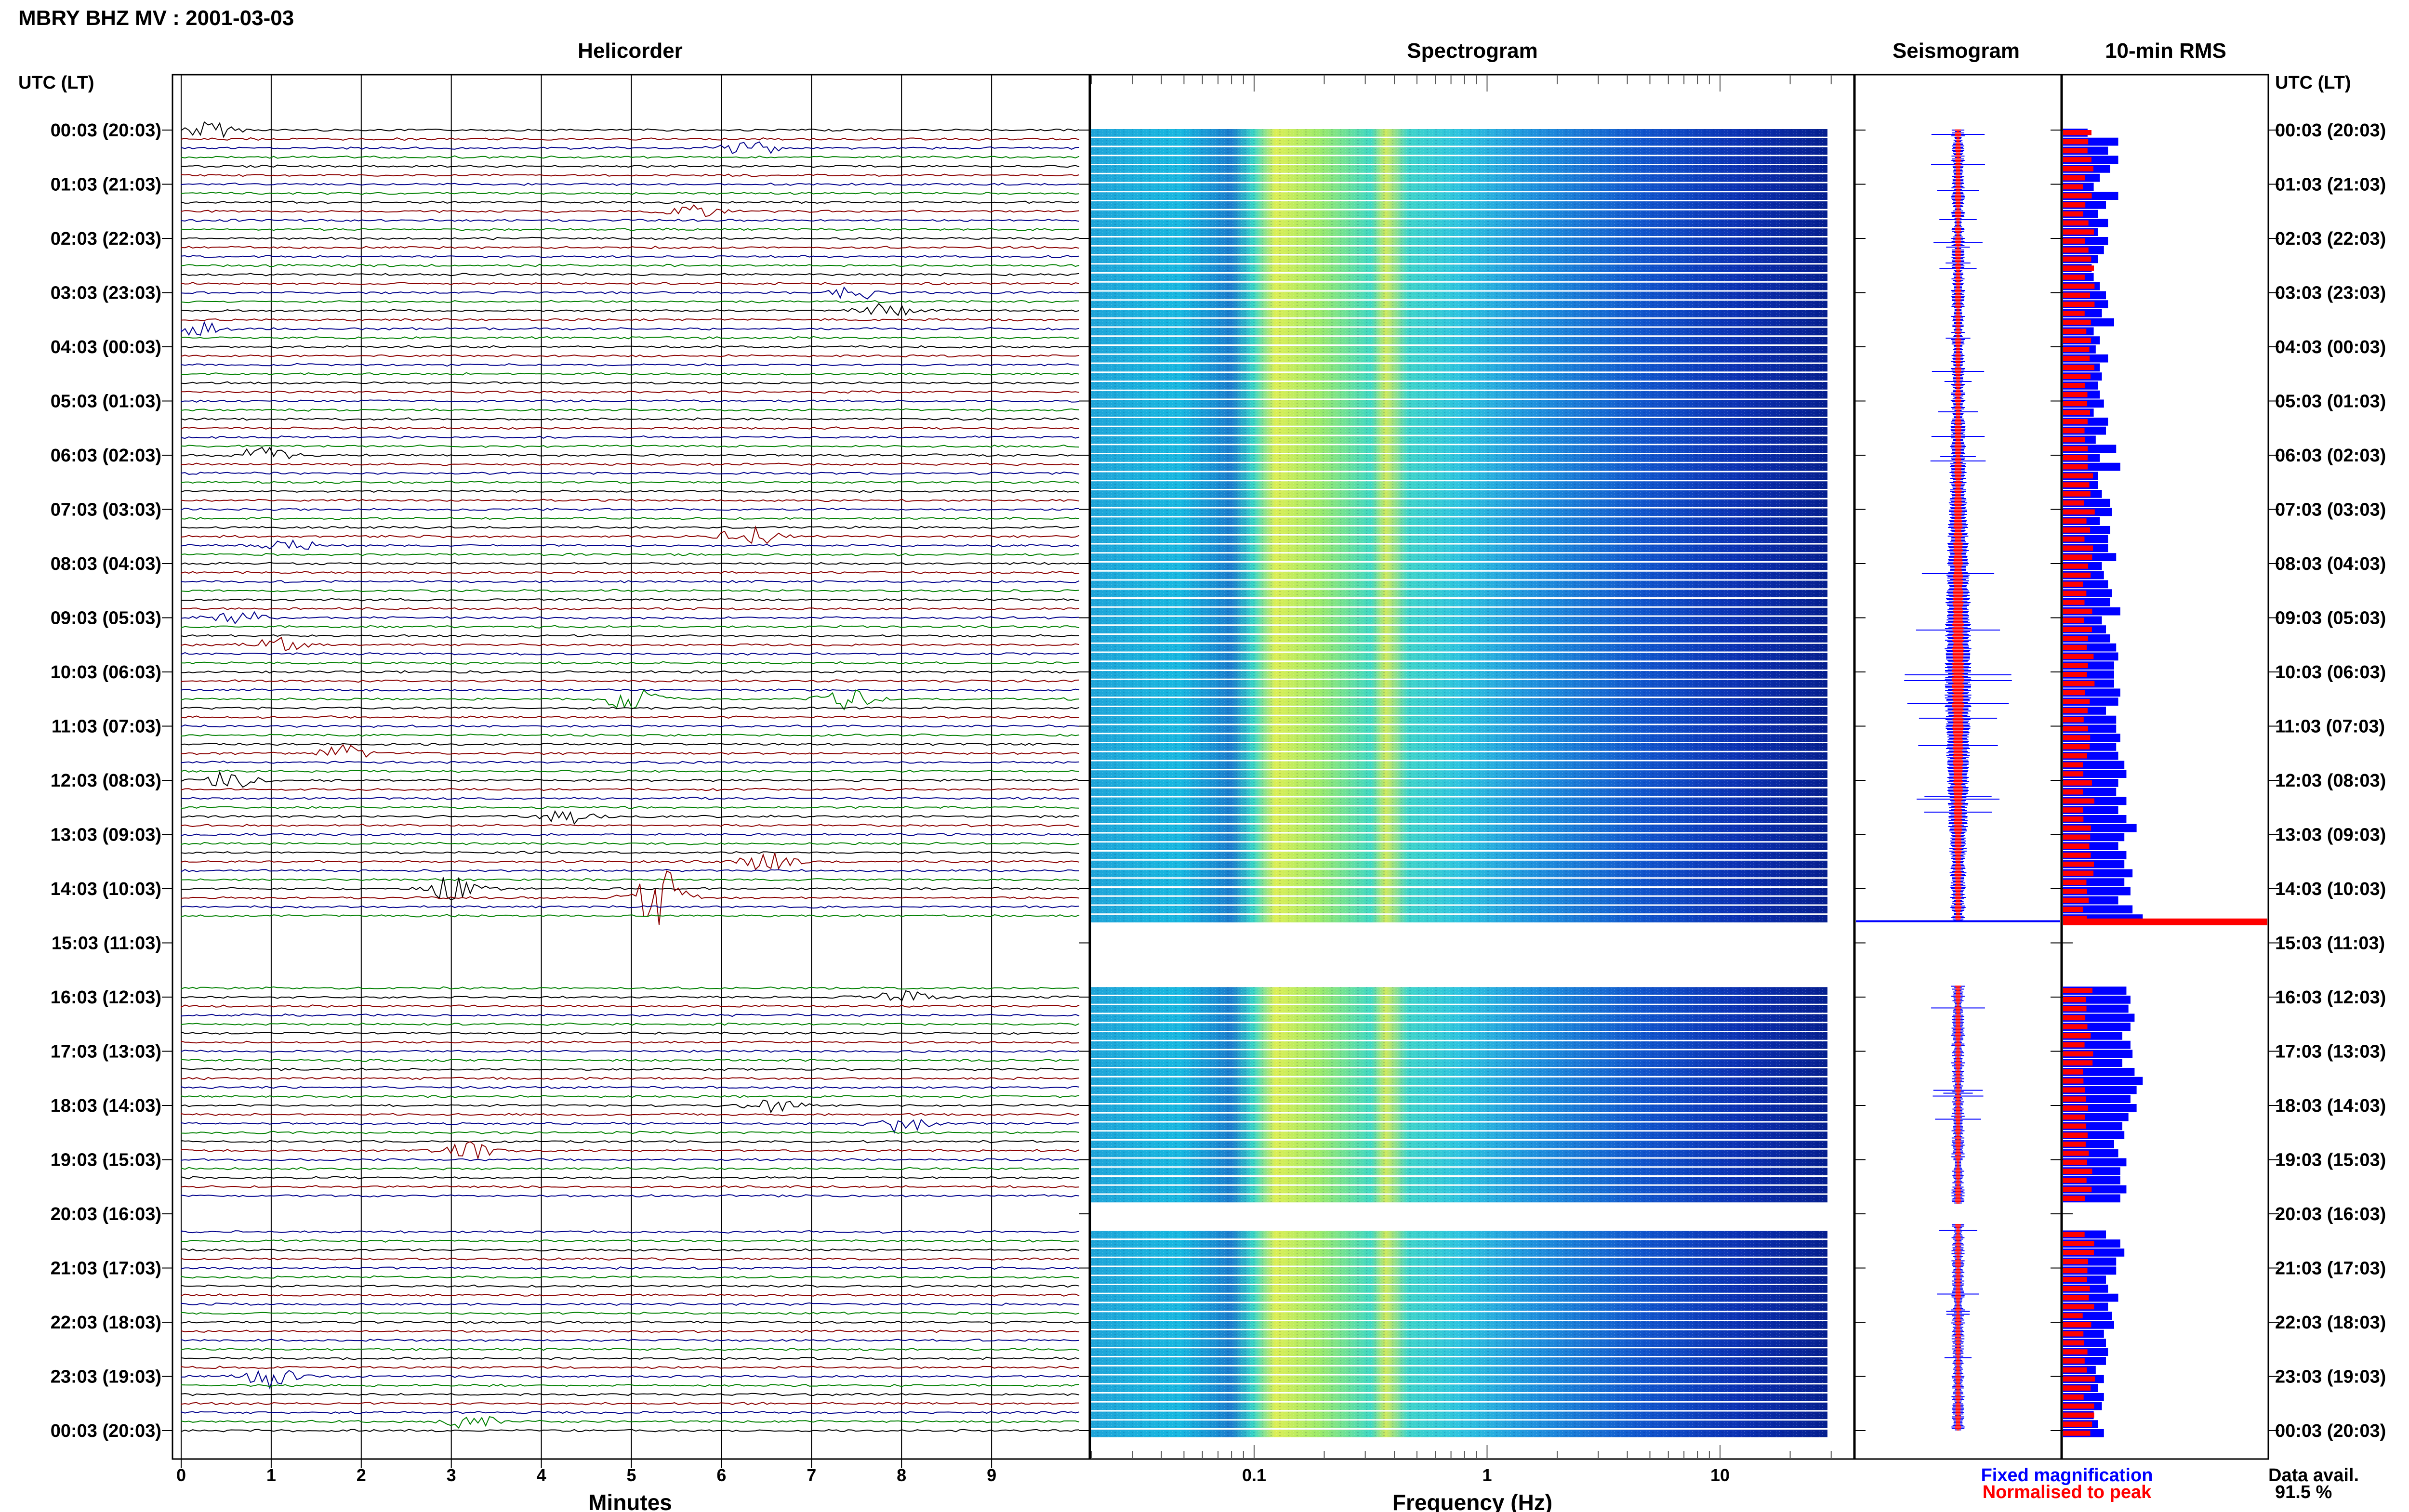 This screenshot has height=1512, width=2409. Describe the element at coordinates (721, 1475) in the screenshot. I see `minute-tick-label: 6` at that location.